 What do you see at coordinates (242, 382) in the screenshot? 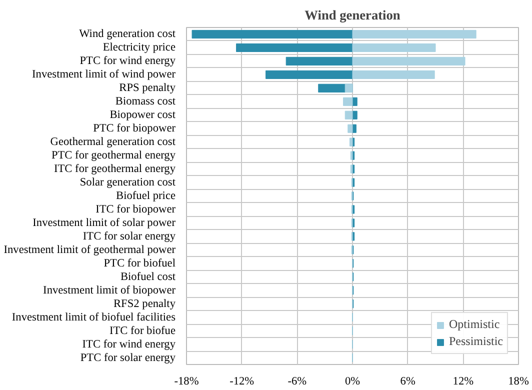
I see `x-tick-label: -12%` at bounding box center [242, 382].